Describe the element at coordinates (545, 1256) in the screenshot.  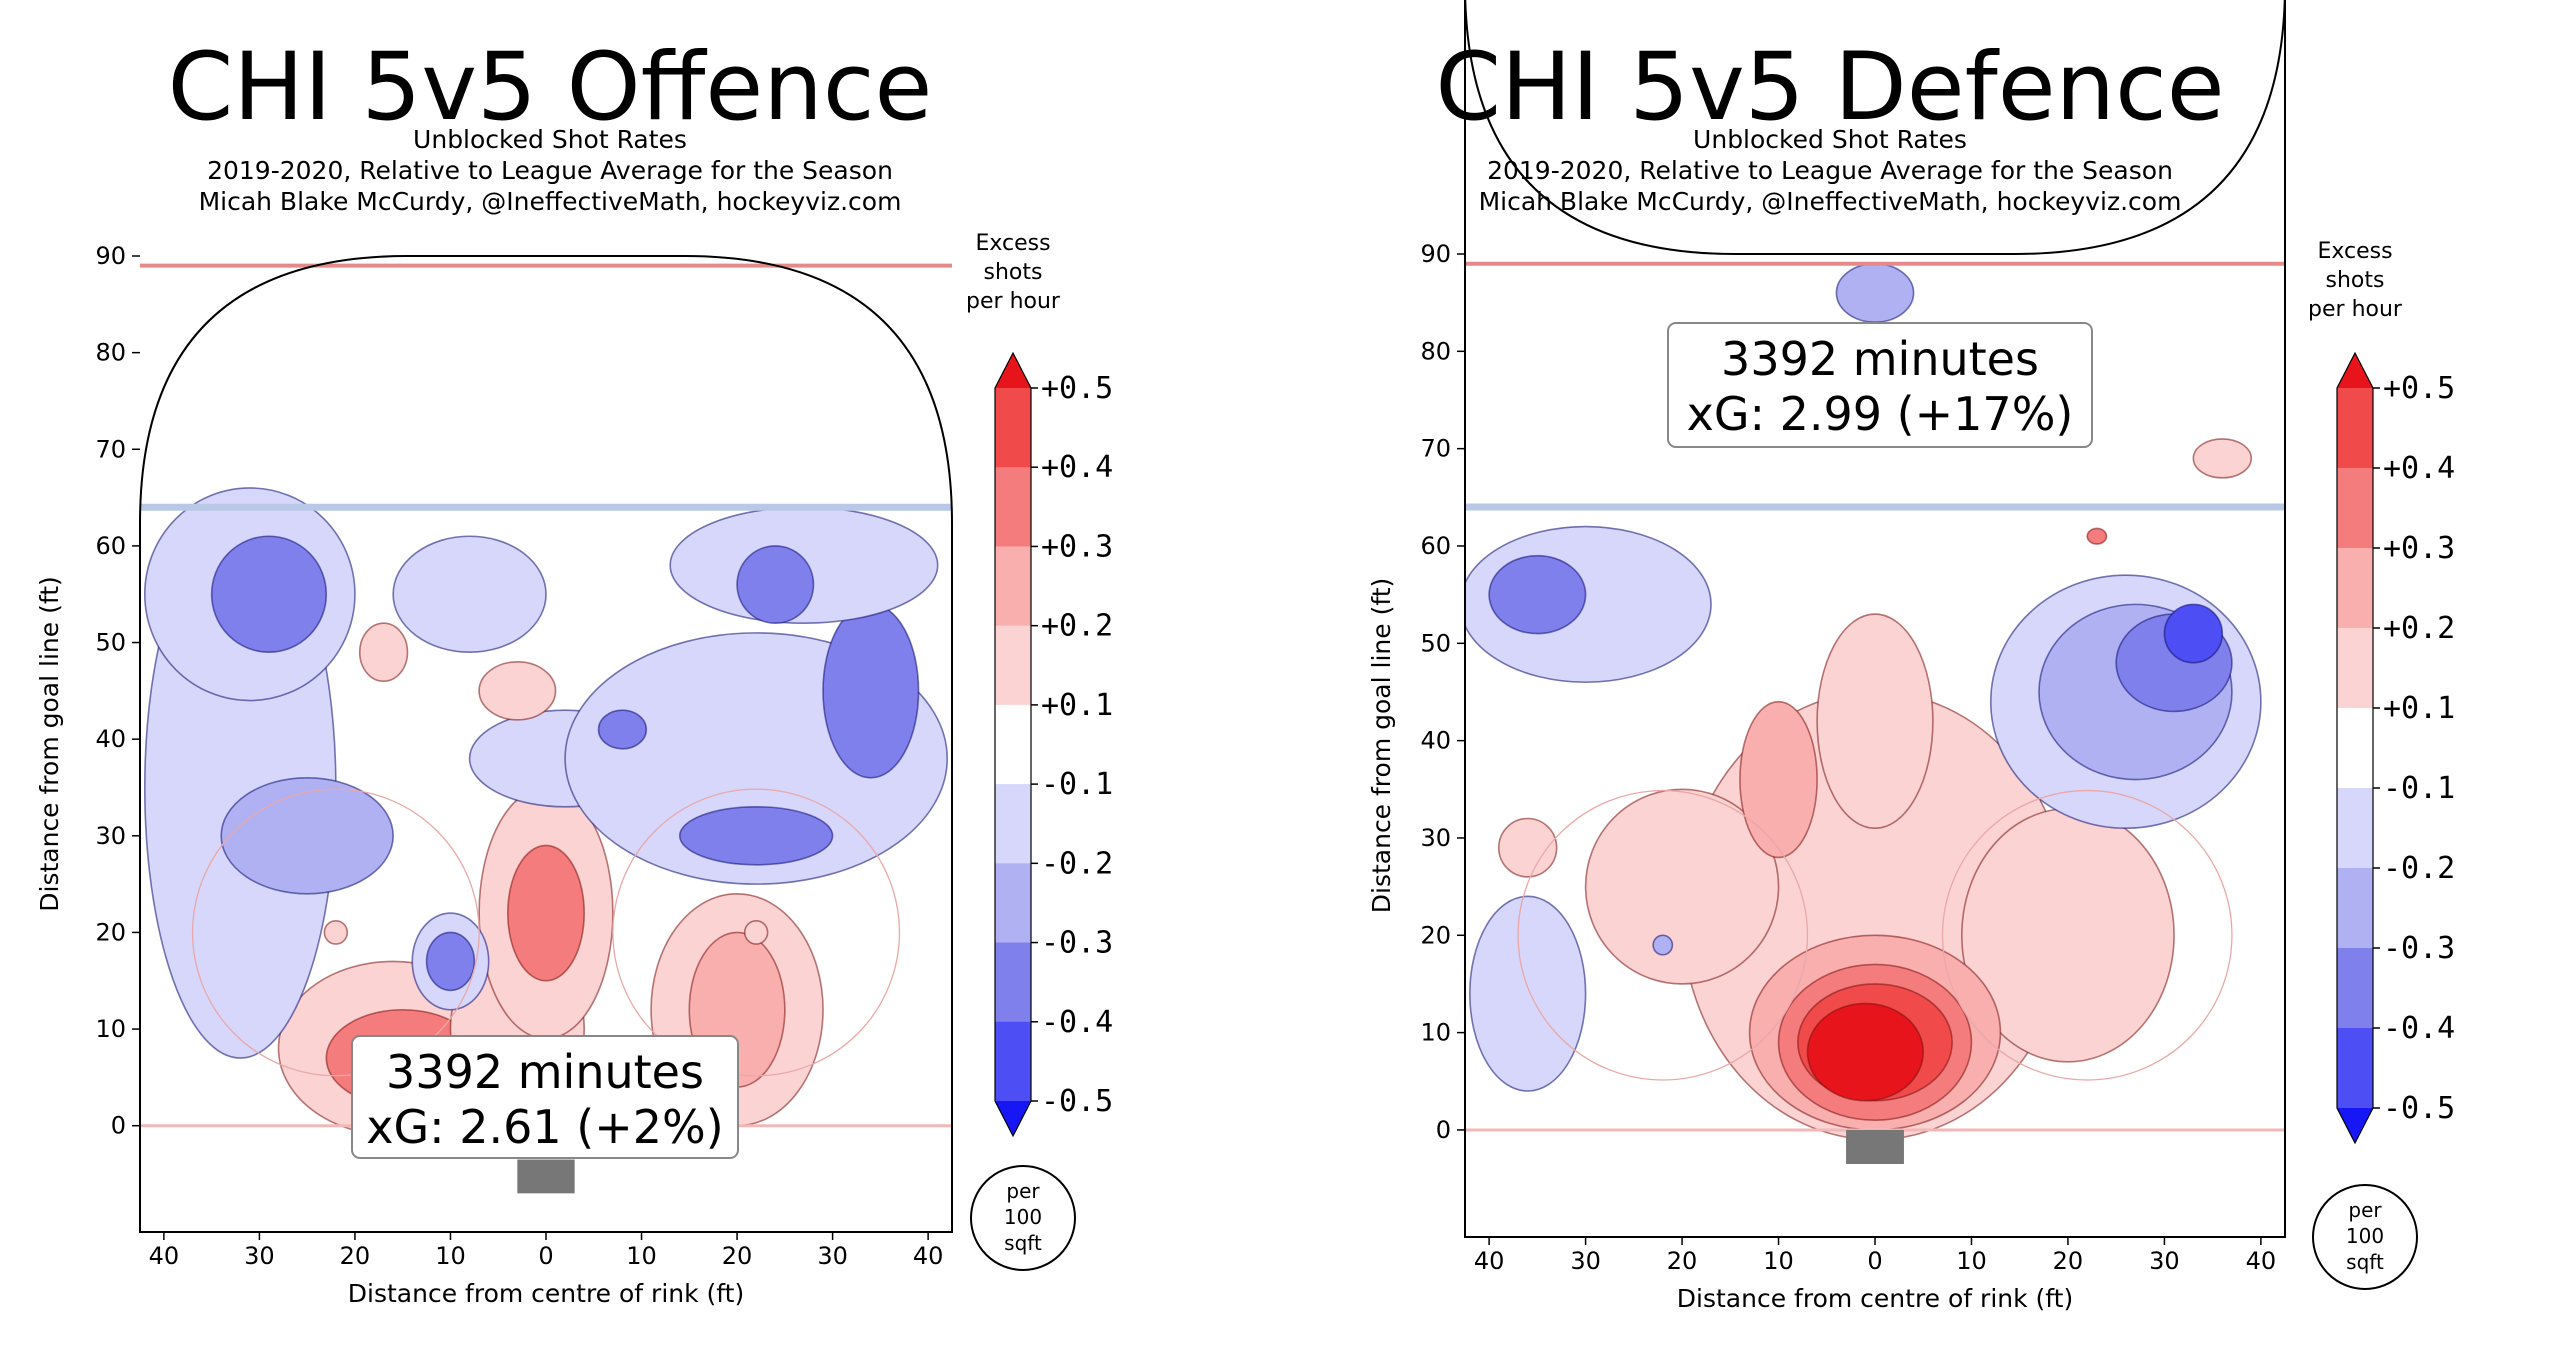
I see `x-tick-label: 0` at that location.